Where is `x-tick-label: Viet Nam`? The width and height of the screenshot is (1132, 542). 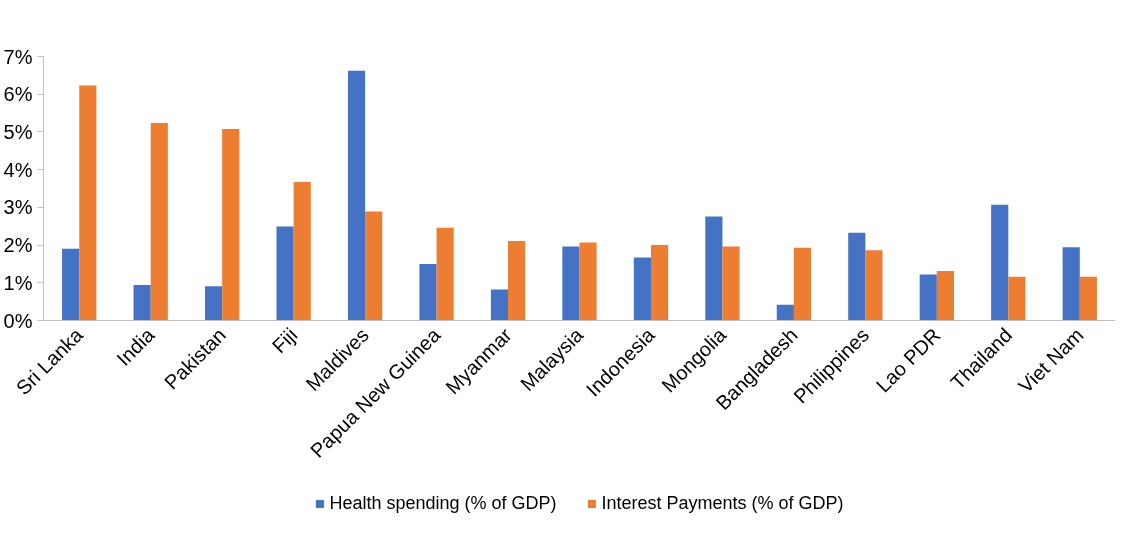
x-tick-label: Viet Nam is located at coordinates (1051, 360).